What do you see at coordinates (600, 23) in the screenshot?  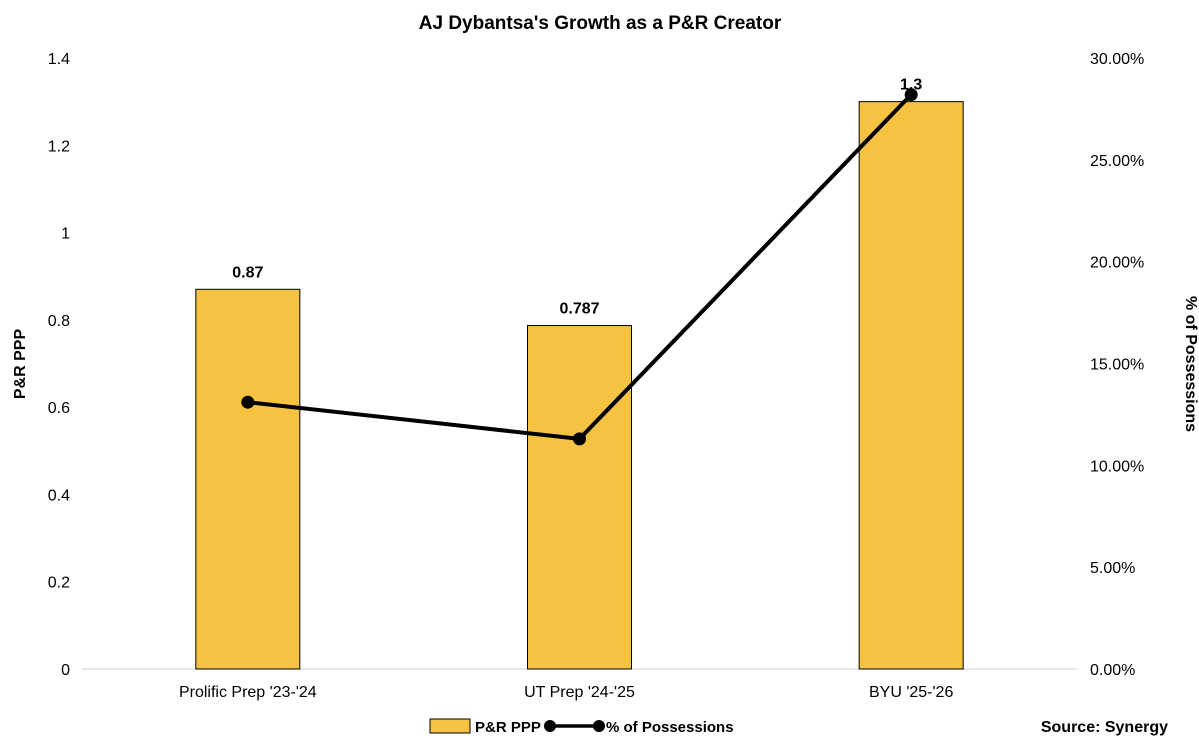 I see `chart-title: AJ Dybantsa's Growth as a P&R Creator` at bounding box center [600, 23].